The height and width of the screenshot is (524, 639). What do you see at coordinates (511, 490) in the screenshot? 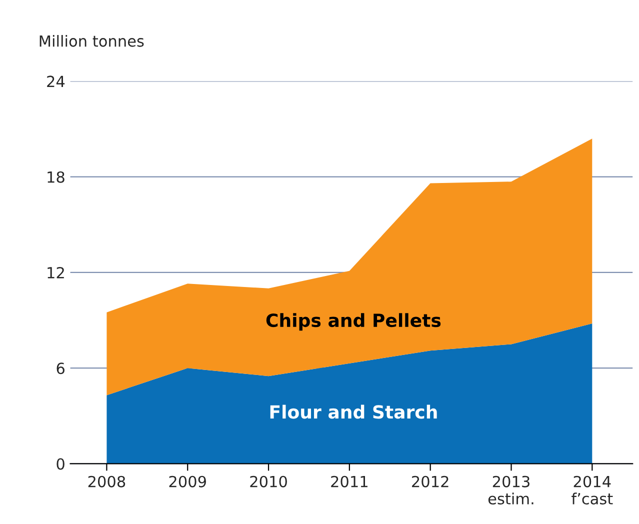
I see `x-tick-label: 2013 estim.` at bounding box center [511, 490].